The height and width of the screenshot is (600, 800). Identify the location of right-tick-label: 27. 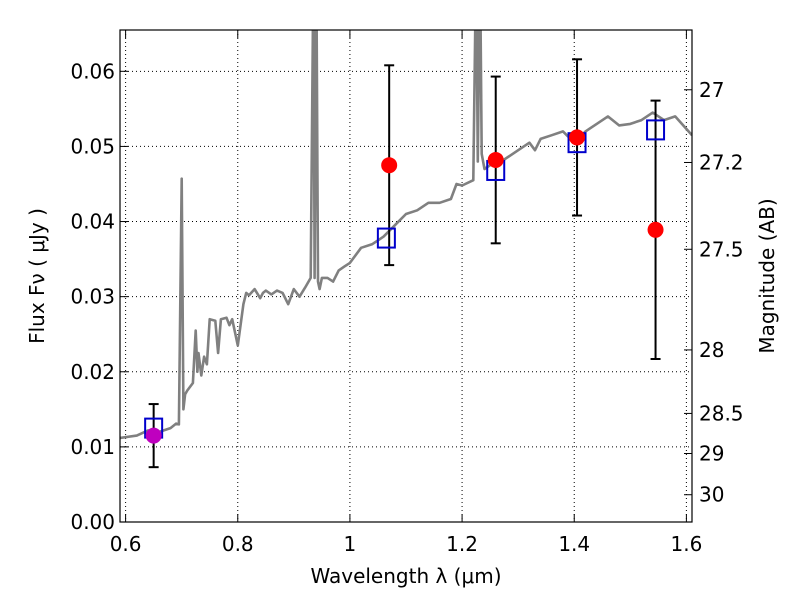
(711, 90).